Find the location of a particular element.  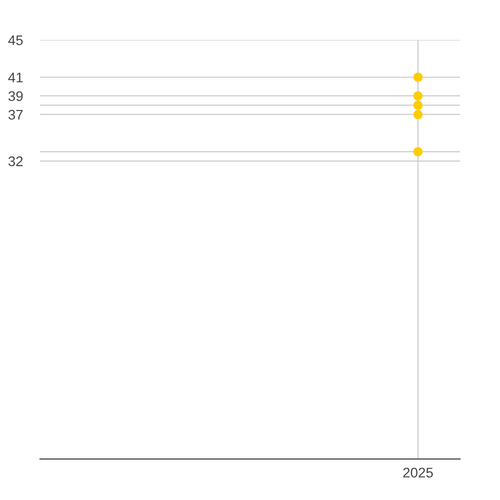

y-tick-label: 41 is located at coordinates (15, 77).